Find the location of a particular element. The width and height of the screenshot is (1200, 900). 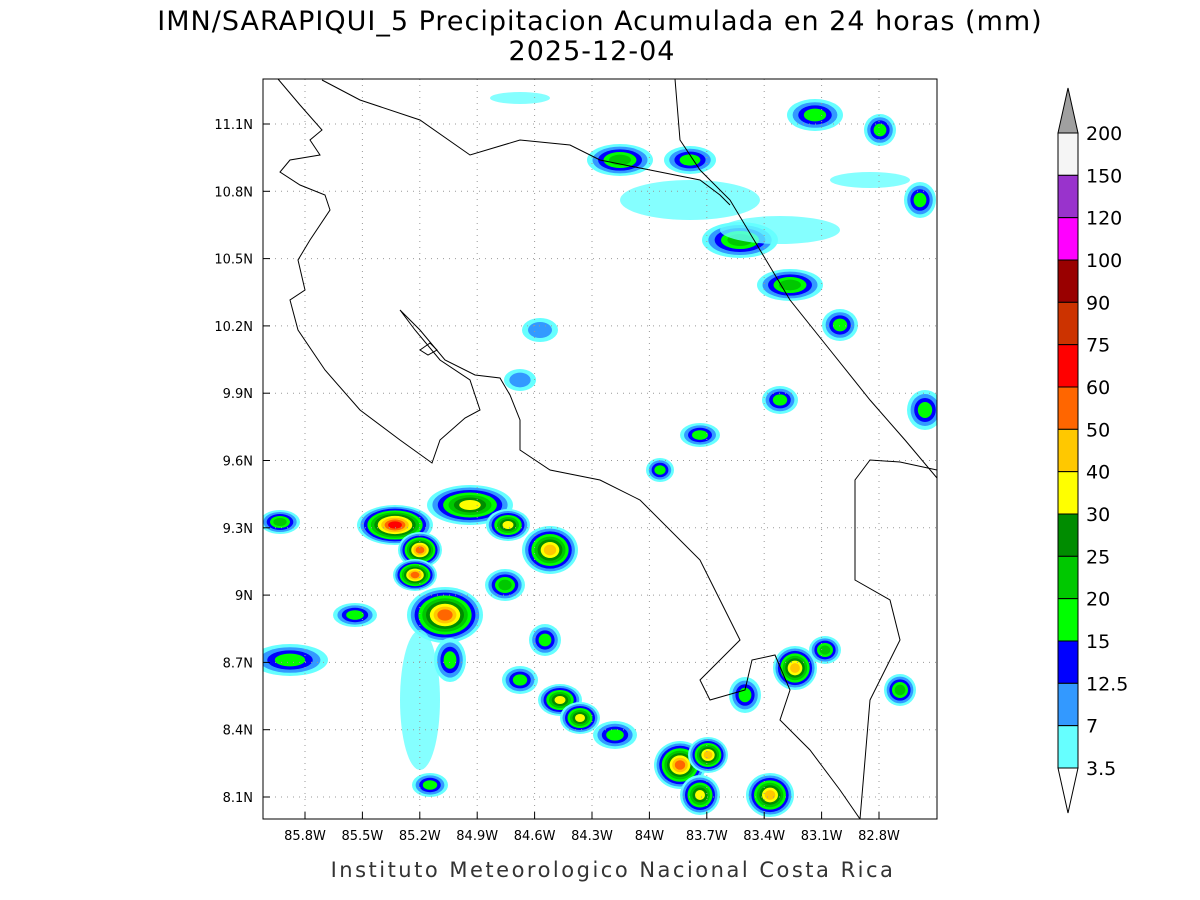

colorbar-over is located at coordinates (1068, 110).